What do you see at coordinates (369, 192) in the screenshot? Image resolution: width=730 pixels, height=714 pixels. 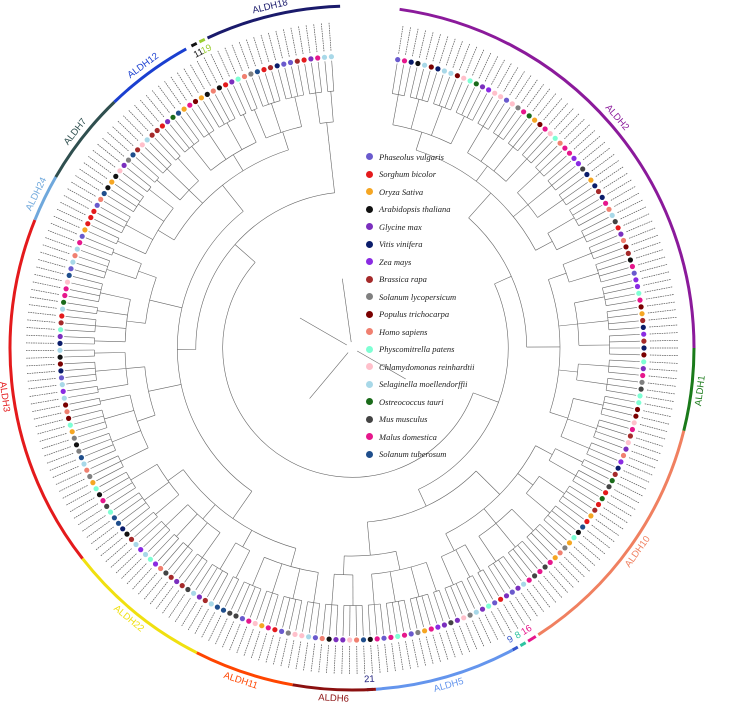 I see `legend-color-dot` at bounding box center [369, 192].